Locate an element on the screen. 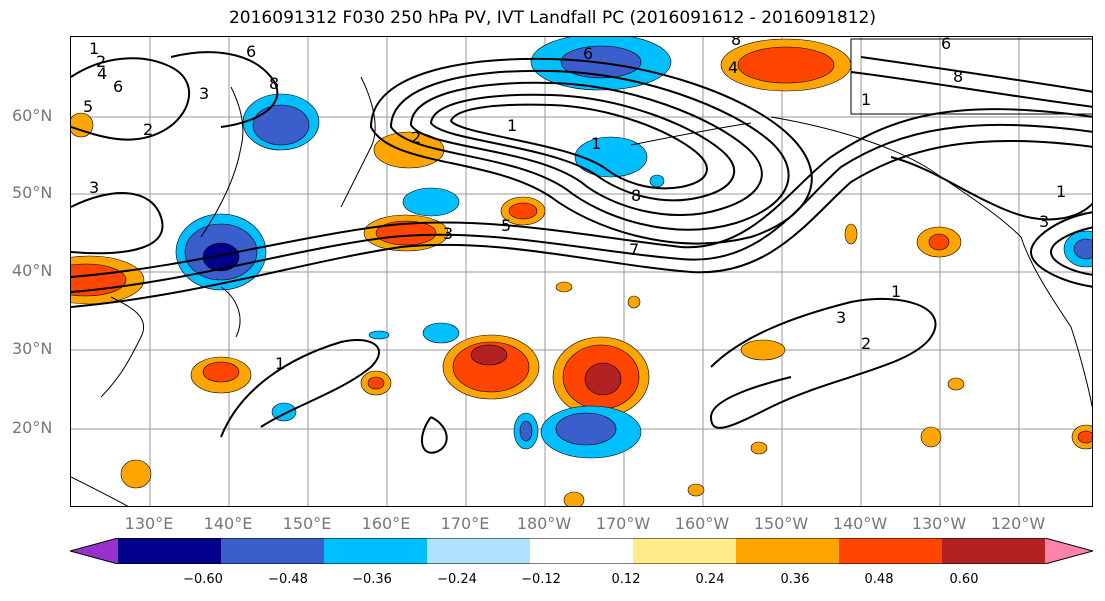 The height and width of the screenshot is (601, 1105). lon-label: 150°E is located at coordinates (307, 523).